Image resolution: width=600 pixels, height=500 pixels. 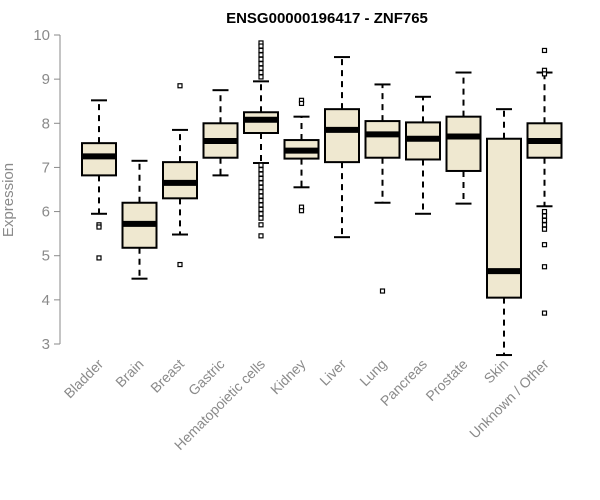 I want to click on x-category-label: Prostate, so click(x=446, y=380).